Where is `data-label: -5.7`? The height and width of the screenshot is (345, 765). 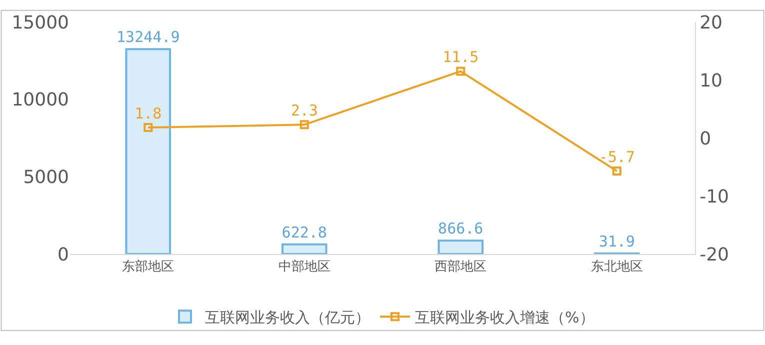 data-label: -5.7 is located at coordinates (616, 157).